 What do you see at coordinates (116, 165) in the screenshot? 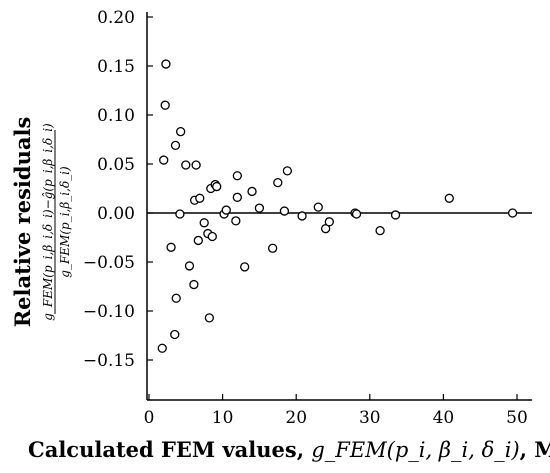
I see `y-tick-label: 0.05` at bounding box center [116, 165].